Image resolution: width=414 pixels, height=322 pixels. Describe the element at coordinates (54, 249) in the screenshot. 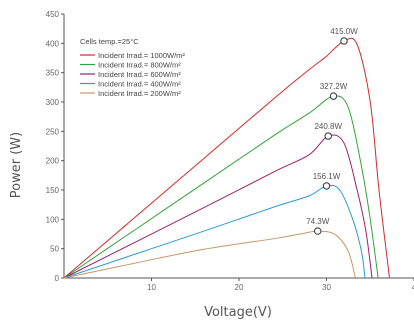

I see `y-tick-label: 50` at that location.